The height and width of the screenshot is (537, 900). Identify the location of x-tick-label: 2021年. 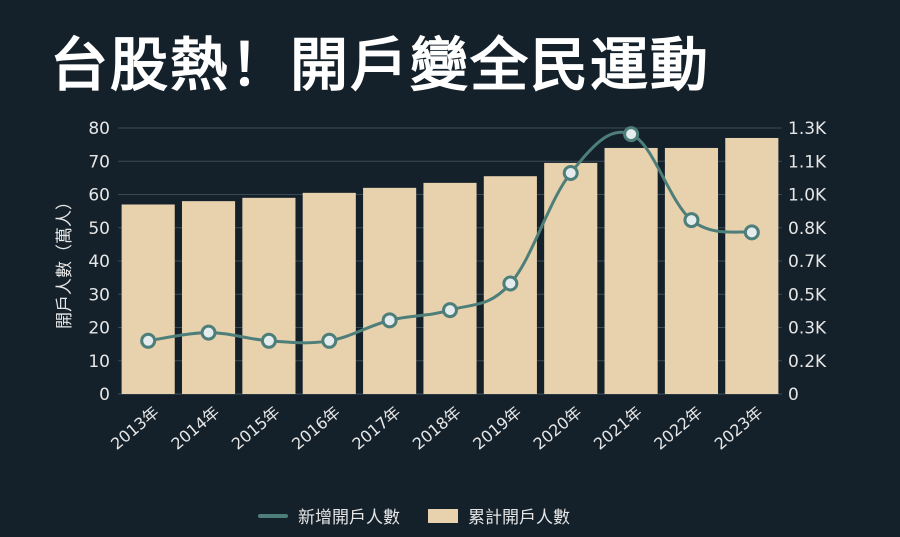
(618, 428).